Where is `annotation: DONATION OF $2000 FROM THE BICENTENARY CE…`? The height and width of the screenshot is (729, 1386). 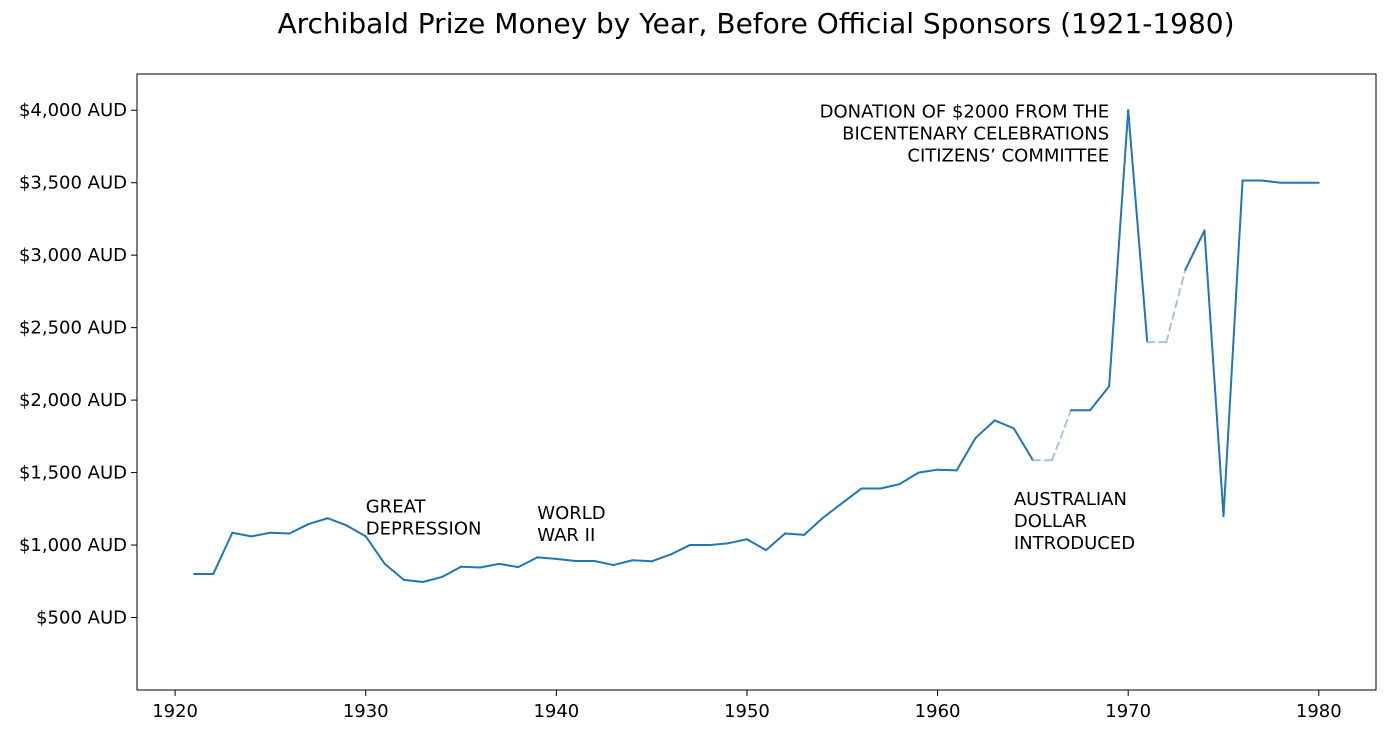 annotation: DONATION OF $2000 FROM THE BICENTENARY CE… is located at coordinates (964, 133).